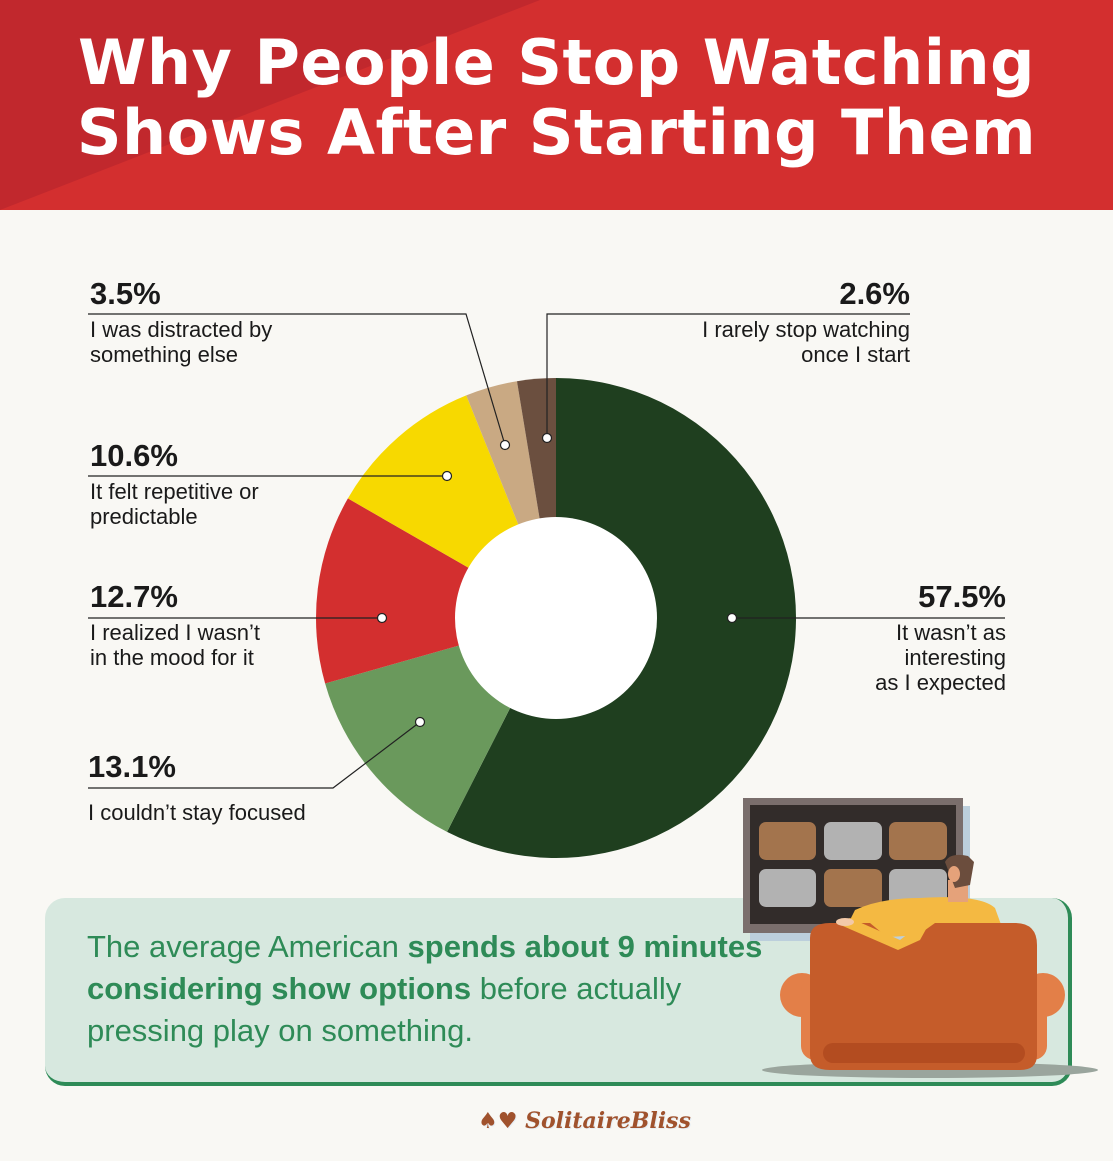 This screenshot has height=1161, width=1113. What do you see at coordinates (940, 657) in the screenshot?
I see `slice-label-text: It wasn’t as interesting as I expected` at bounding box center [940, 657].